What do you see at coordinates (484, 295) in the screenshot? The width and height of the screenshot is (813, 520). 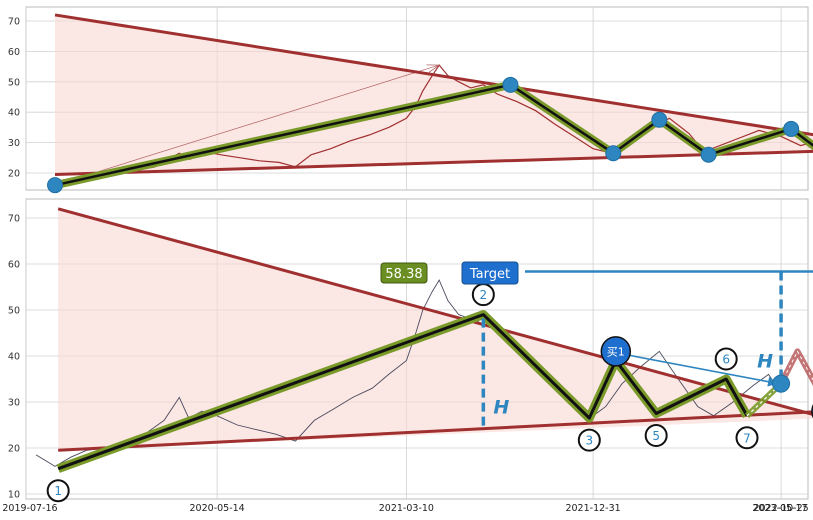 I see `bottom-pivot-label: 2` at bounding box center [484, 295].